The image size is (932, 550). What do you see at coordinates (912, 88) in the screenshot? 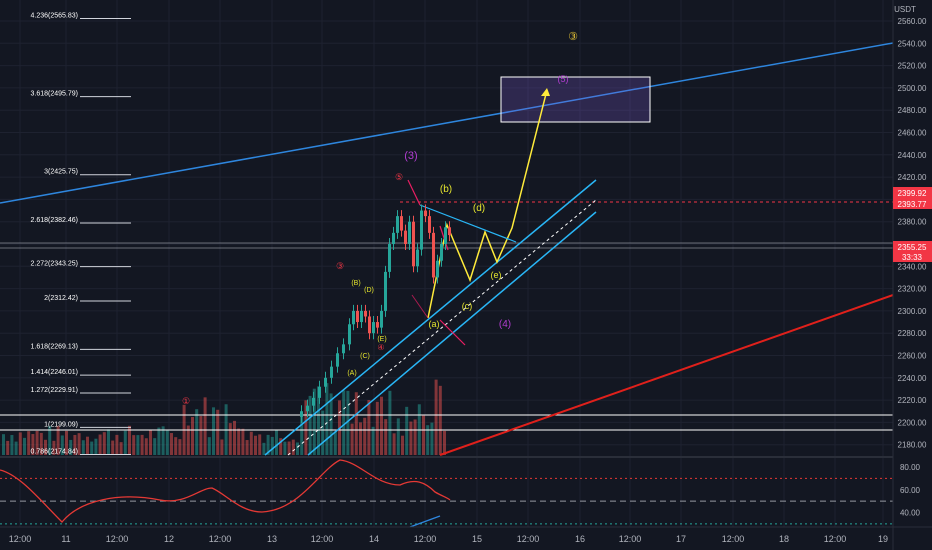
I see `price-tick-label: 2500.00` at bounding box center [912, 88].